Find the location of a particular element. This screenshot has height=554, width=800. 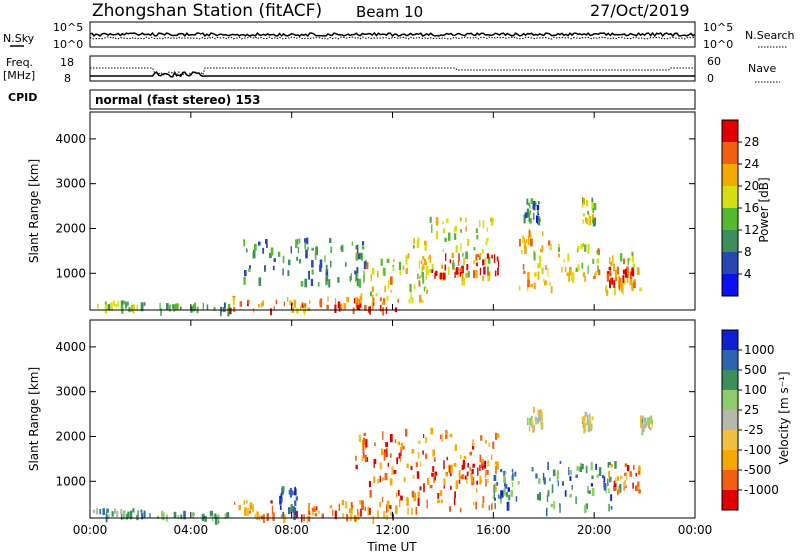

colorbar-tick-label: -1000 is located at coordinates (761, 490).